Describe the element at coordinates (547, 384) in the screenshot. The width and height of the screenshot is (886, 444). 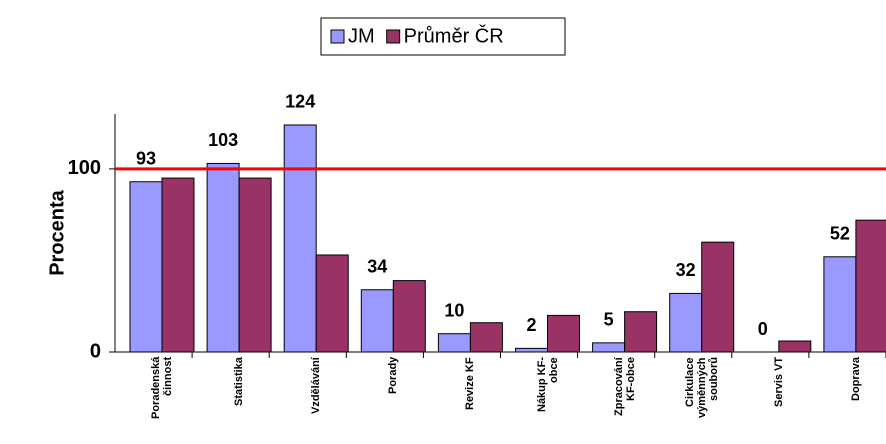
I see `x-tick-label: Nákup KF- obce` at that location.